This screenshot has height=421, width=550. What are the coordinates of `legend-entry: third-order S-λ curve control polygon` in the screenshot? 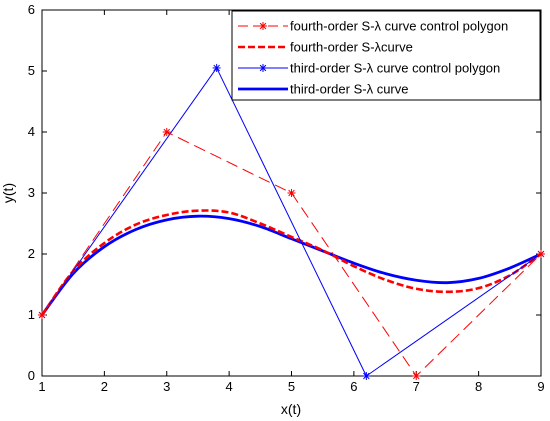 It's located at (369, 68).